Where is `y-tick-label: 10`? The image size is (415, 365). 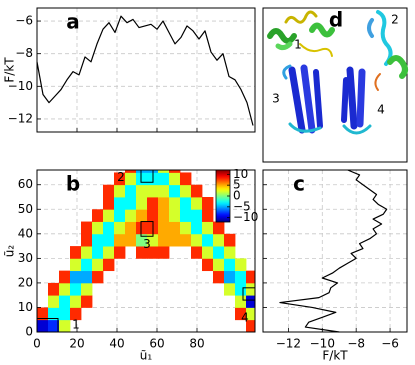
y-tick-label: 10 is located at coordinates (25, 307).